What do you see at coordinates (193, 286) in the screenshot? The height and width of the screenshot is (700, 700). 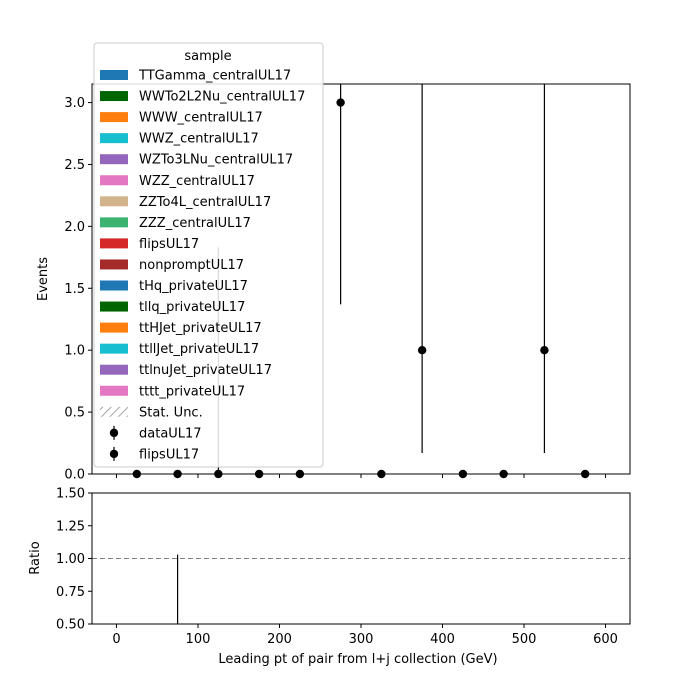 I see `legend-label: tHq_privateUL17` at bounding box center [193, 286].